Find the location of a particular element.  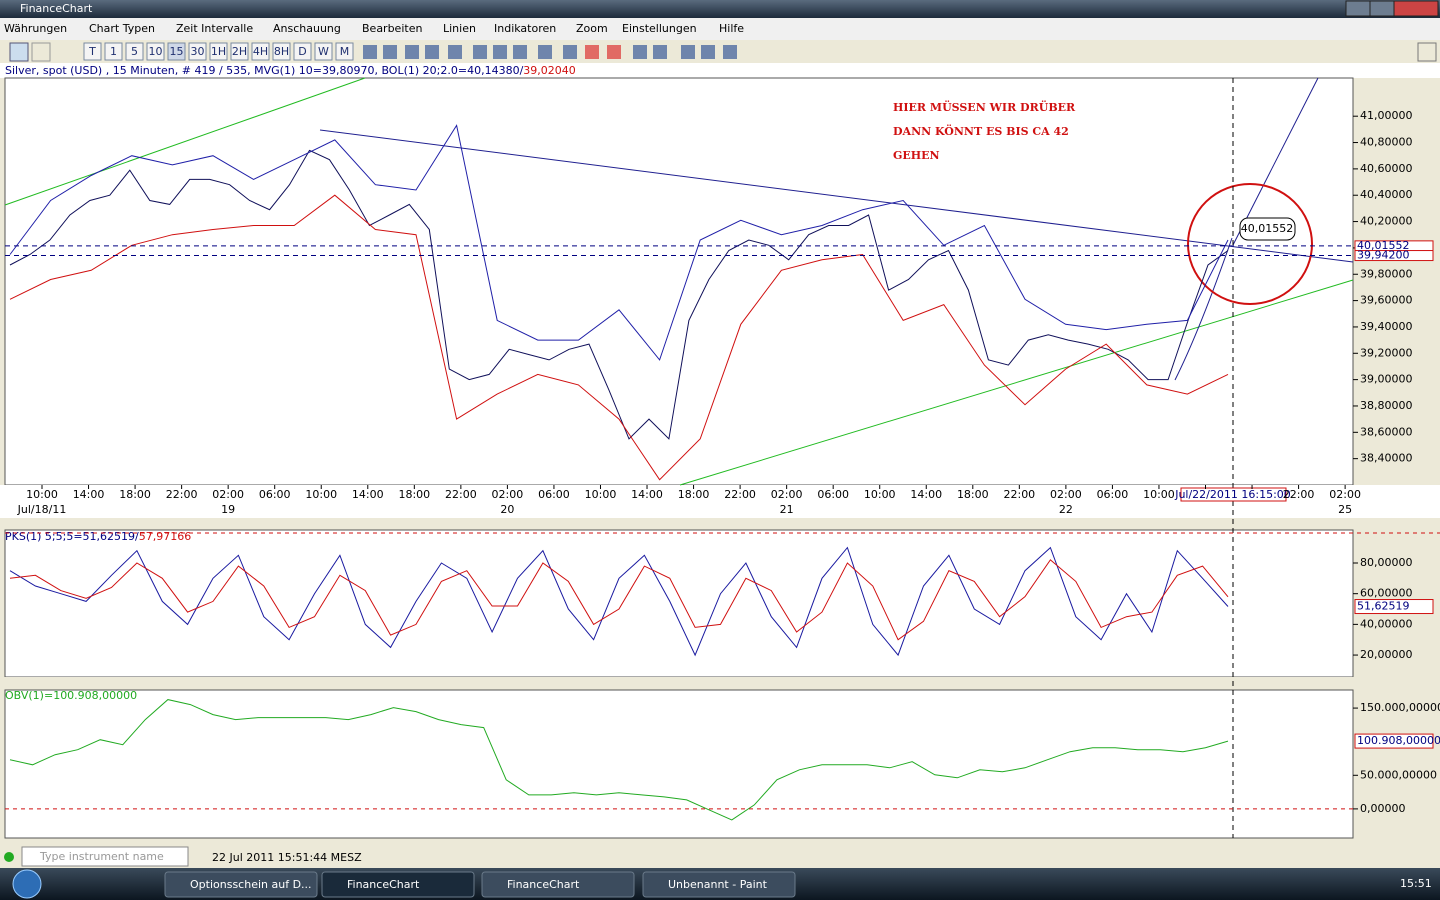

interval-label: W is located at coordinates (323, 51).